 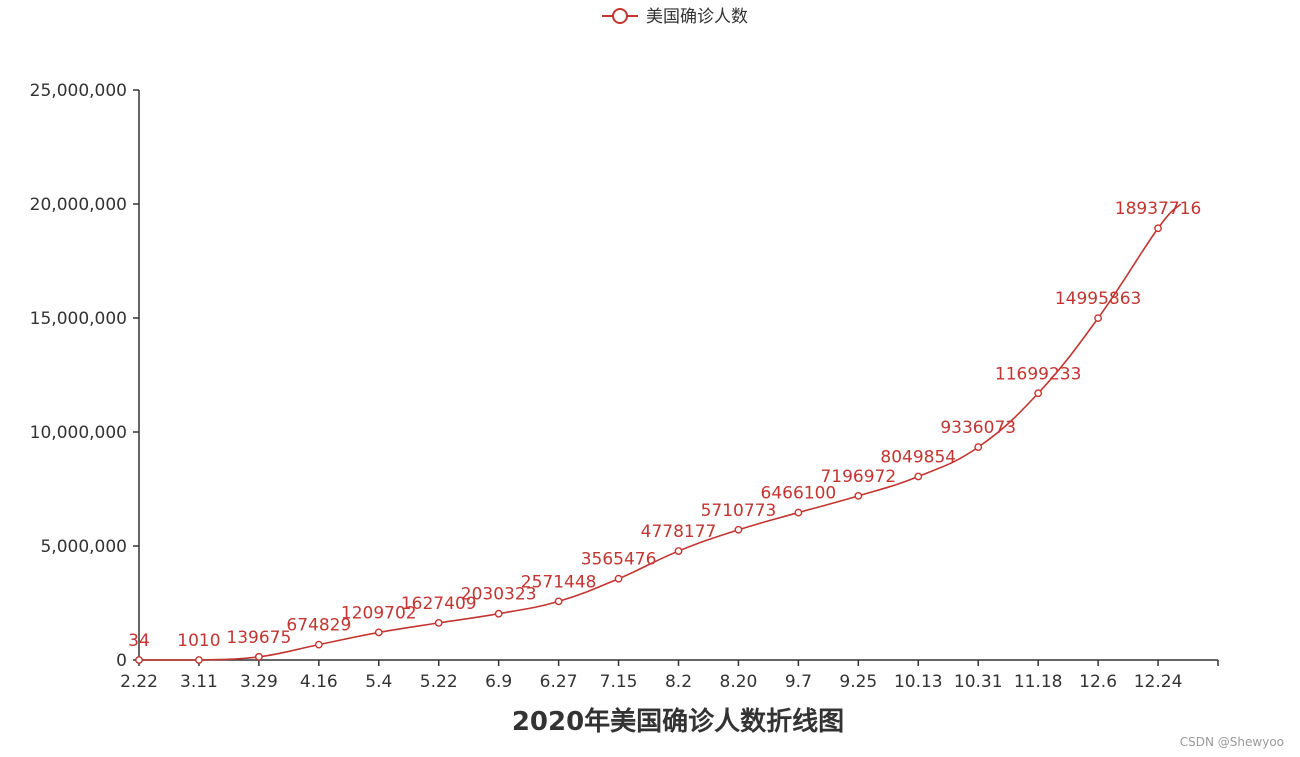 I want to click on legend-label: 美国确诊人数, so click(x=697, y=17).